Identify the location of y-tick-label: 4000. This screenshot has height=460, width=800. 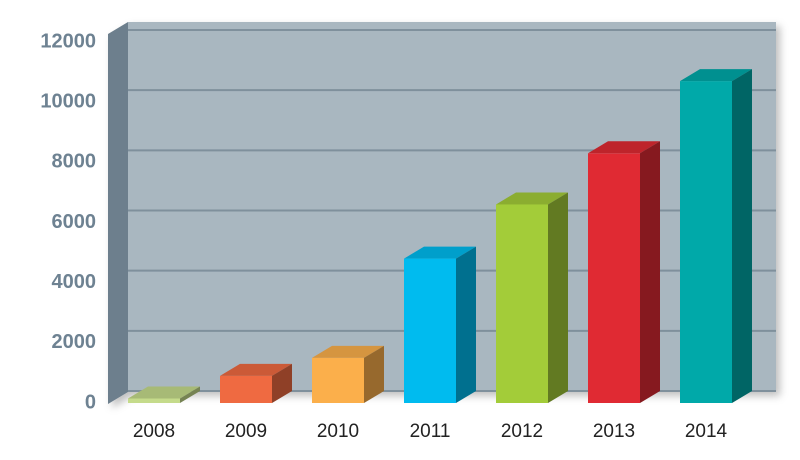
(74, 282).